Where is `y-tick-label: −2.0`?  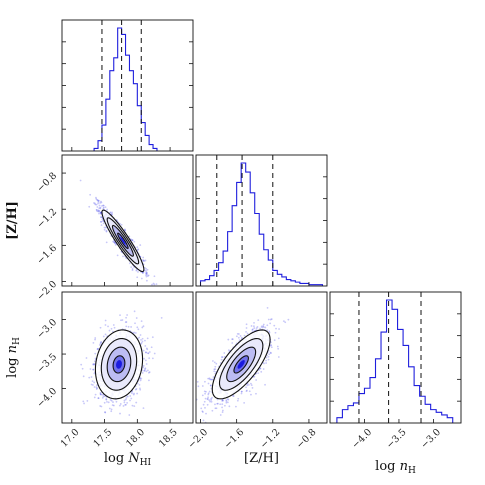 y-tick-label: −2.0 is located at coordinates (47, 291).